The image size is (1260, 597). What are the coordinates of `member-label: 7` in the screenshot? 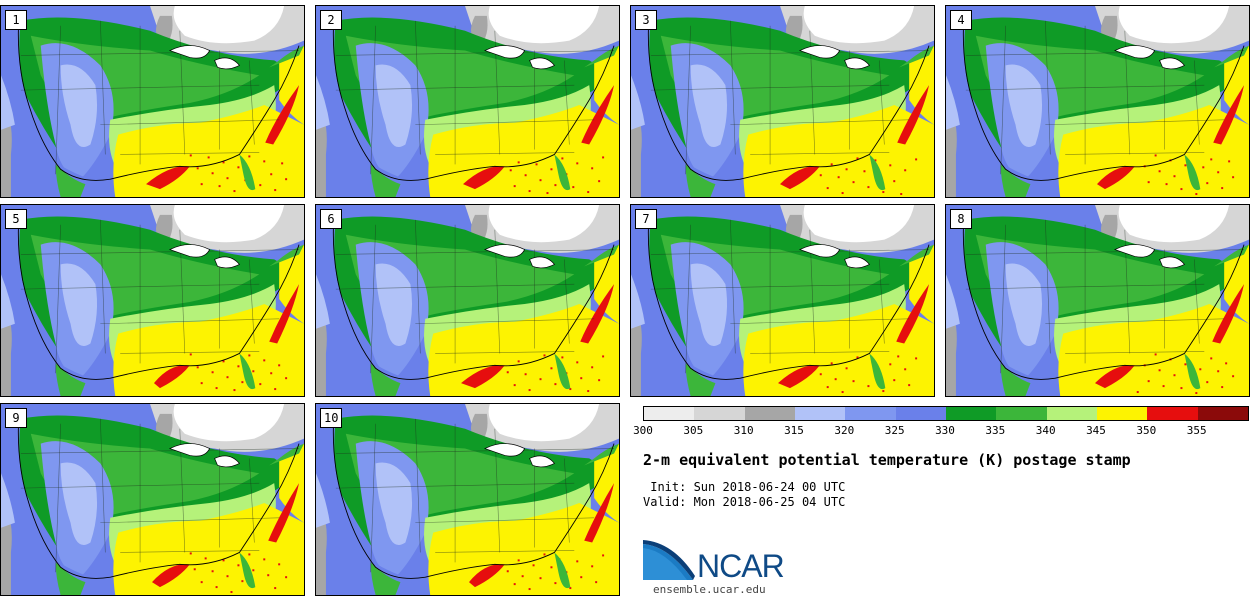 It's located at (646, 219).